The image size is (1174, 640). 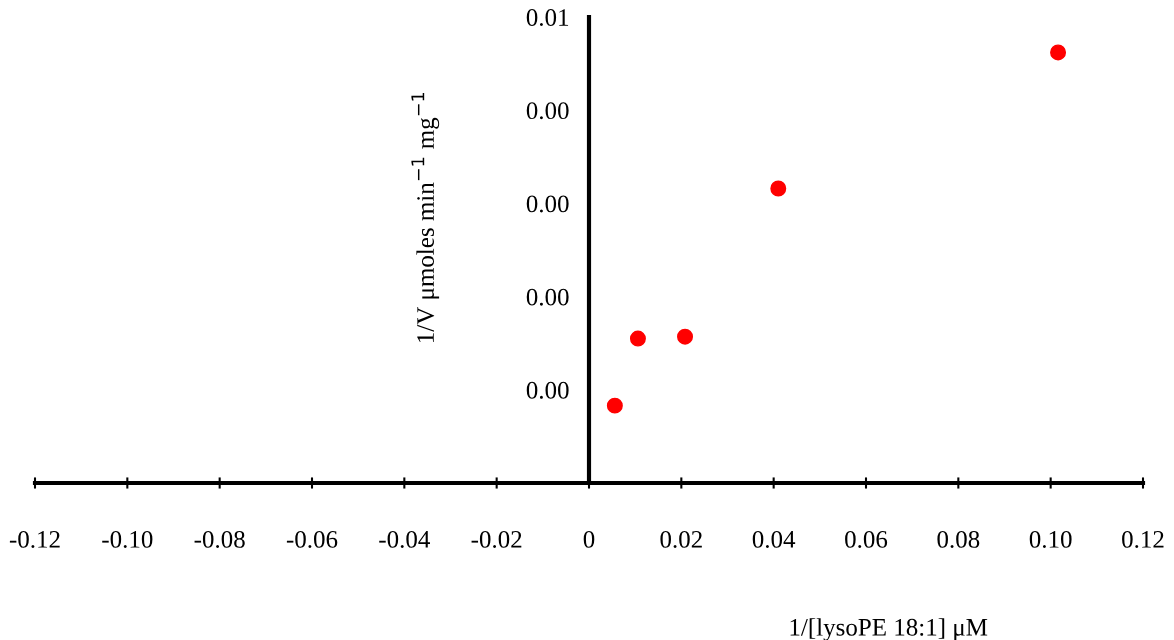 What do you see at coordinates (889, 629) in the screenshot?
I see `x-axis-title: 1/[lysoPE 18:1] μM` at bounding box center [889, 629].